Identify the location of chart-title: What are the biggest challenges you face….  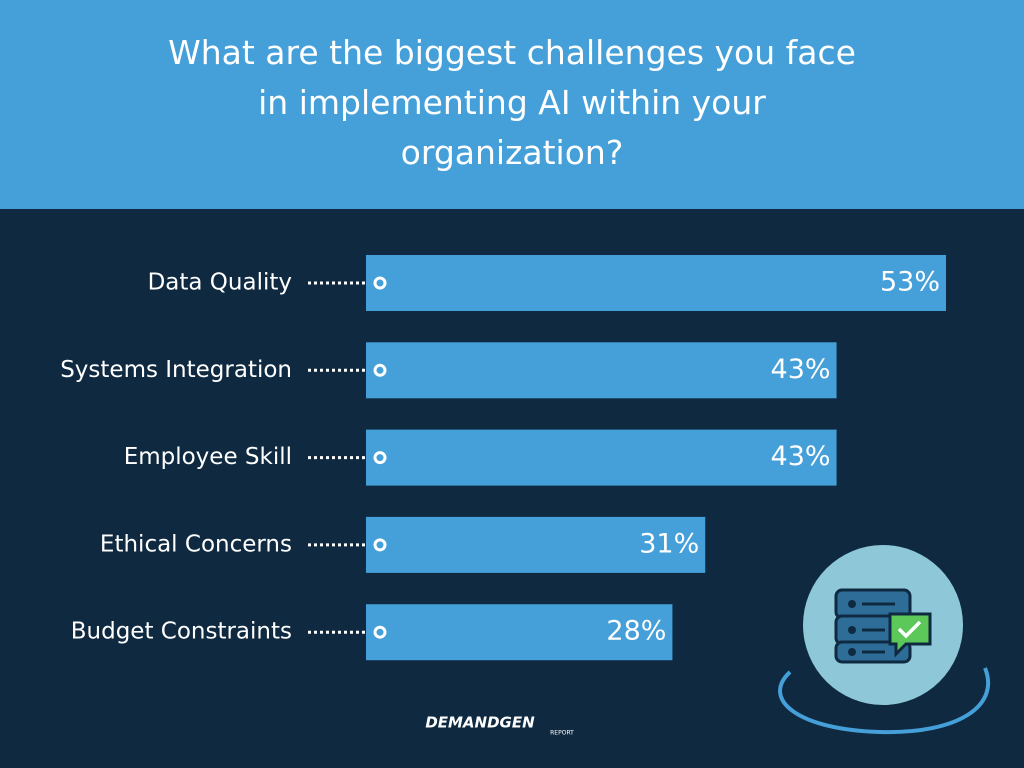
(512, 102).